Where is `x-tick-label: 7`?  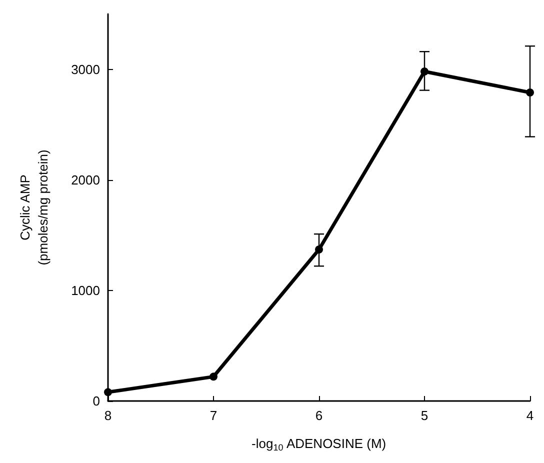
x-tick-label: 7 is located at coordinates (214, 415).